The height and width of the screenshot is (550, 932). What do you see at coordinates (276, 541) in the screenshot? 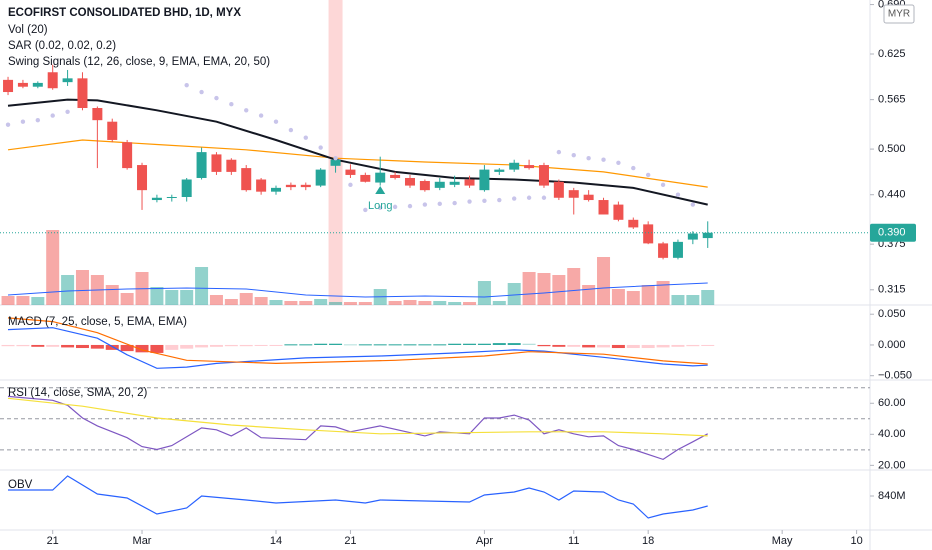
I see `x-tick-label: 14` at bounding box center [276, 541].